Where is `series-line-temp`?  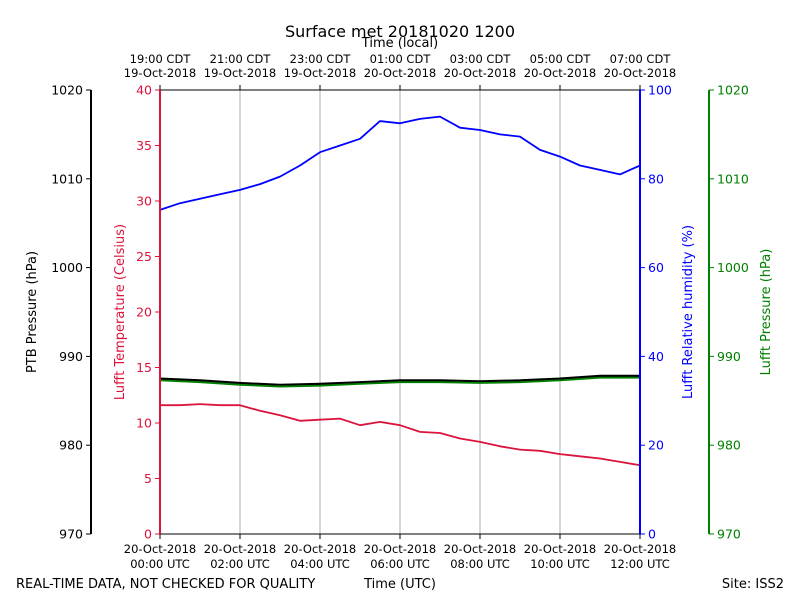
series-line-temp is located at coordinates (400, 435).